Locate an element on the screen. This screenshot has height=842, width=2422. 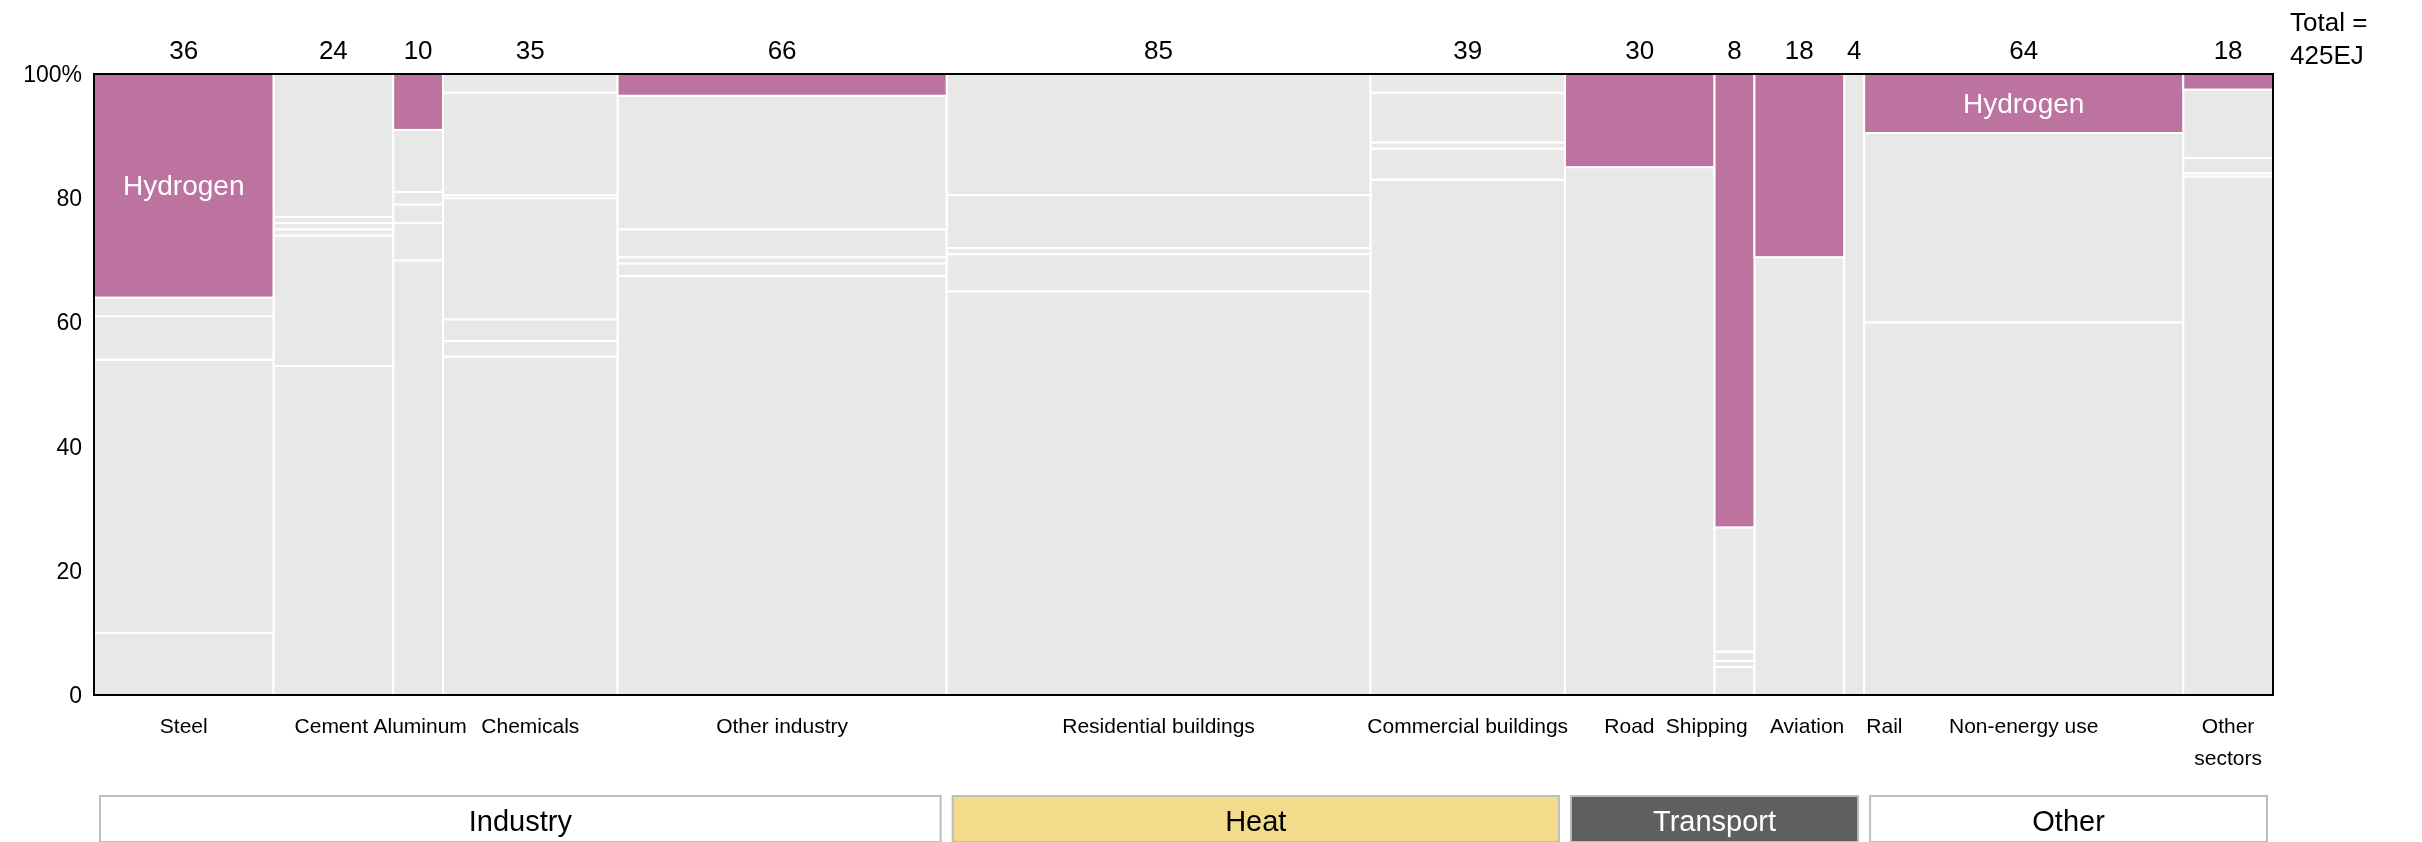
x-tick-label: Other industry is located at coordinates (782, 725).